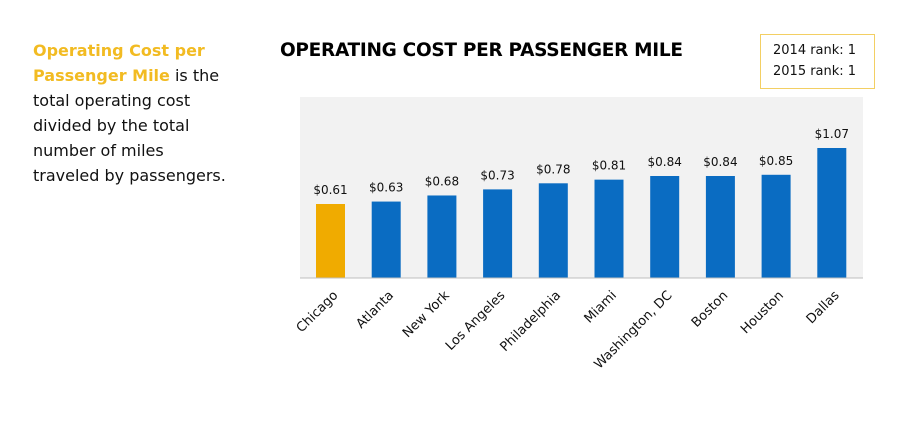 This screenshot has height=442, width=918. I want to click on bar-miami, so click(609, 228).